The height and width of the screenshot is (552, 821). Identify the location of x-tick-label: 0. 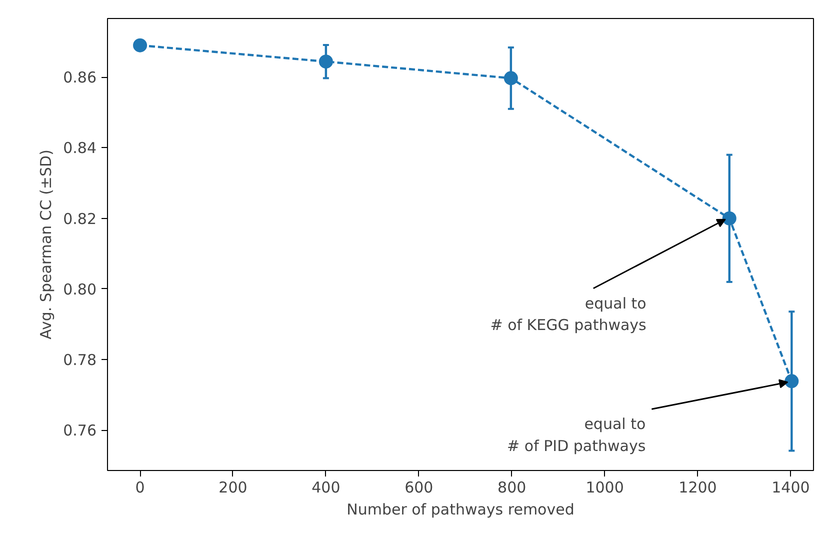
(140, 487).